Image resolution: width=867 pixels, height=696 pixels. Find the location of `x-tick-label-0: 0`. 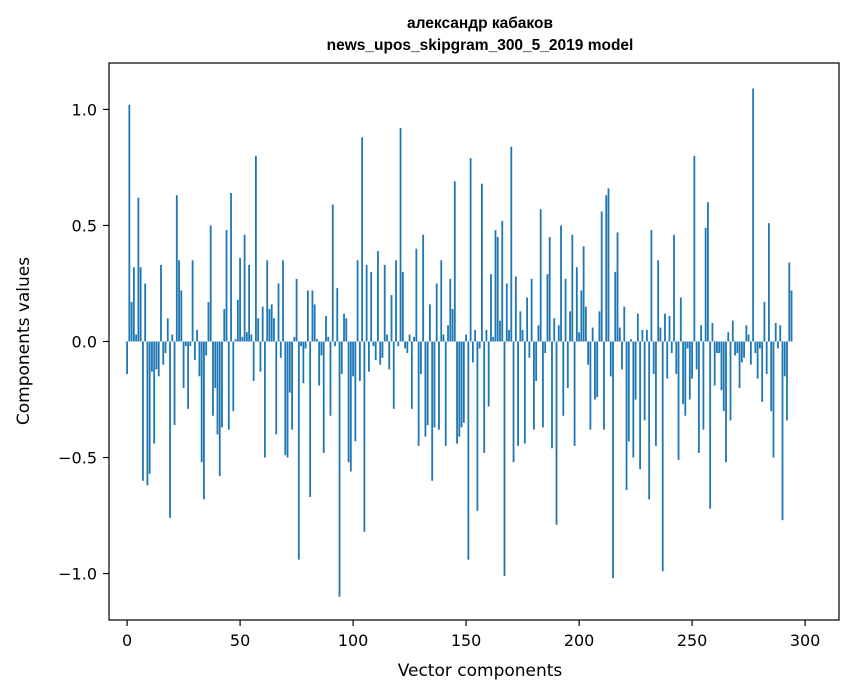

x-tick-label-0: 0 is located at coordinates (127, 640).